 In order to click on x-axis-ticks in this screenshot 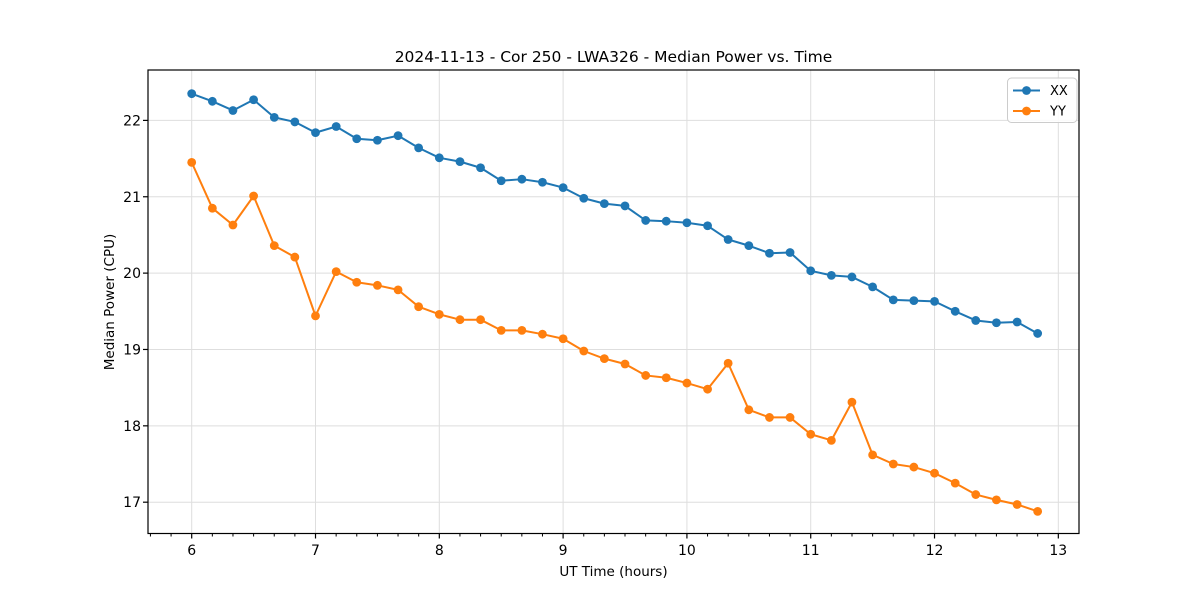, I will do `click(604, 536)`.